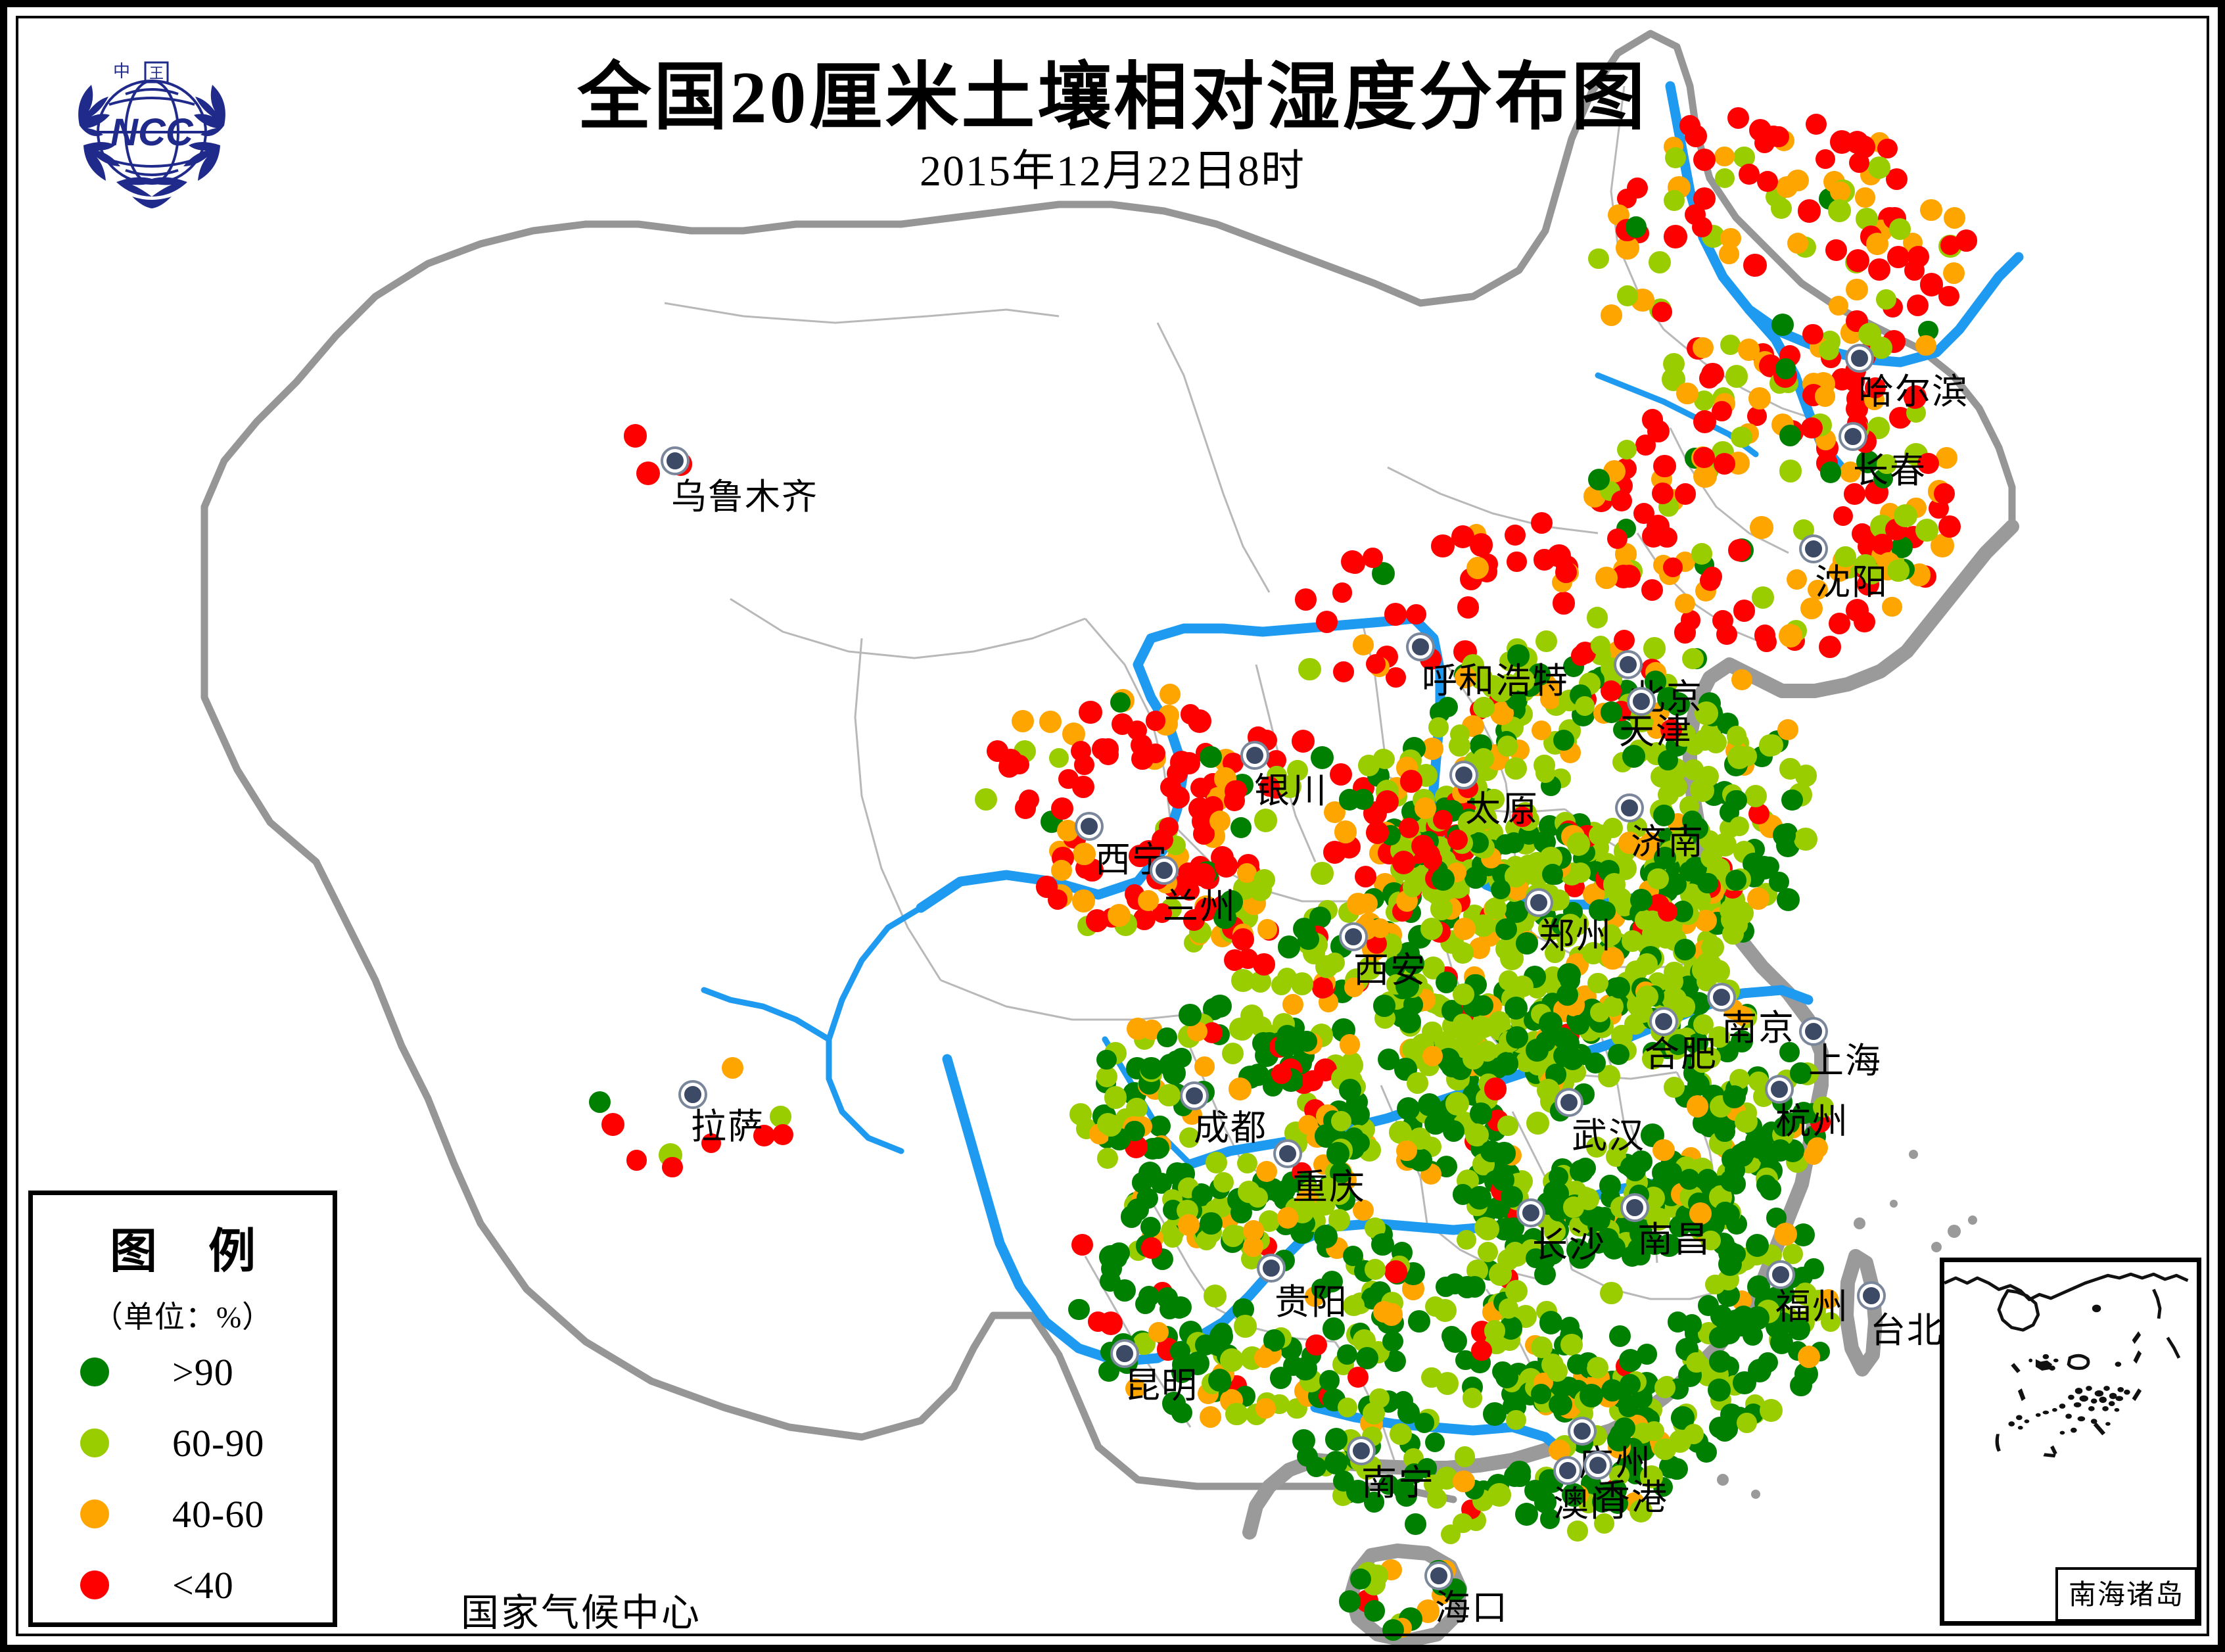 This screenshot has height=1652, width=2225. Describe the element at coordinates (1812, 1121) in the screenshot. I see `city-label: 杭州` at that location.